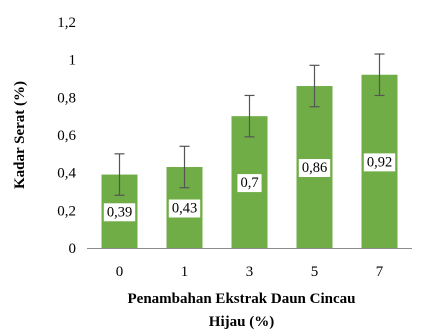 The width and height of the screenshot is (427, 333). I want to click on data-label-7: 0,92, so click(379, 162).